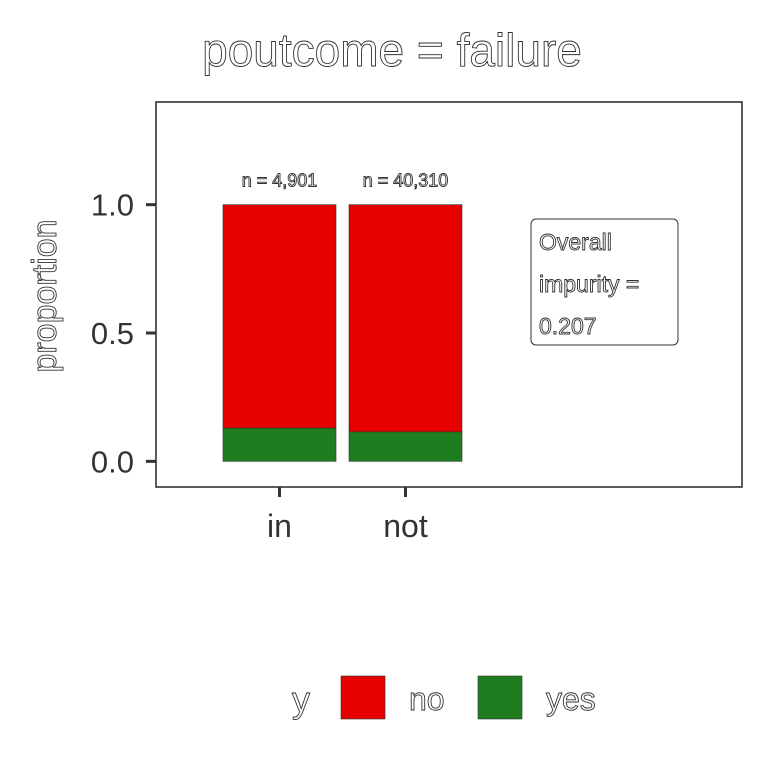 Image resolution: width=768 pixels, height=768 pixels. What do you see at coordinates (571, 699) in the screenshot?
I see `legend-label-yes: yes` at bounding box center [571, 699].